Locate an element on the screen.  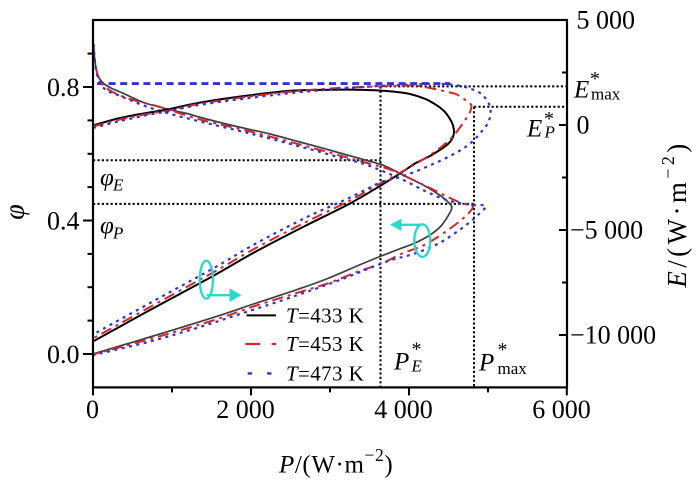
svg-text: =473 K is located at coordinates (331, 373).